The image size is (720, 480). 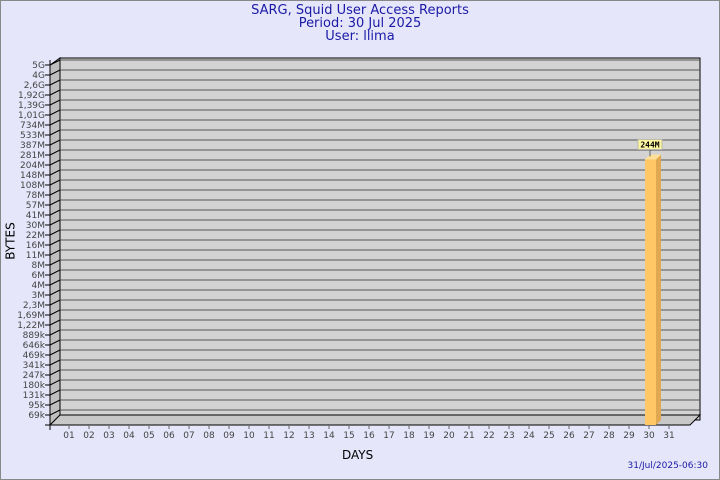 What do you see at coordinates (649, 144) in the screenshot?
I see `bar-value-label: 244M` at bounding box center [649, 144].